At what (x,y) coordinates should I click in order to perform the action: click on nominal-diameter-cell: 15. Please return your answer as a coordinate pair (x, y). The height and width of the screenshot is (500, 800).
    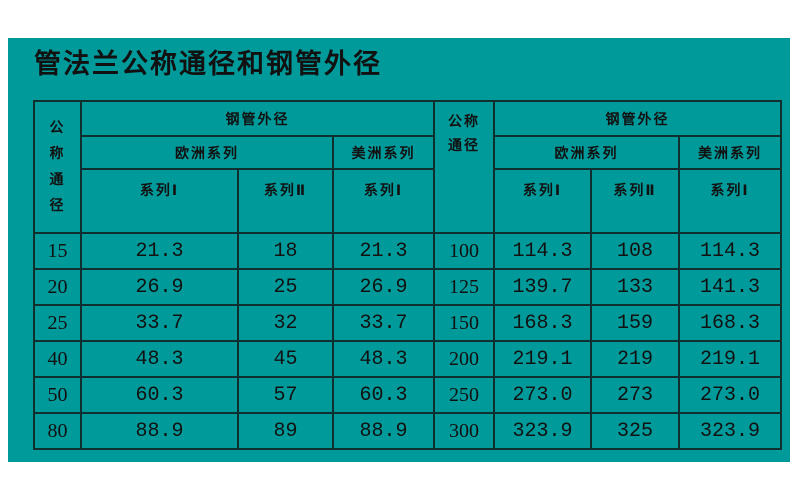
    Looking at the image, I should click on (57, 251).